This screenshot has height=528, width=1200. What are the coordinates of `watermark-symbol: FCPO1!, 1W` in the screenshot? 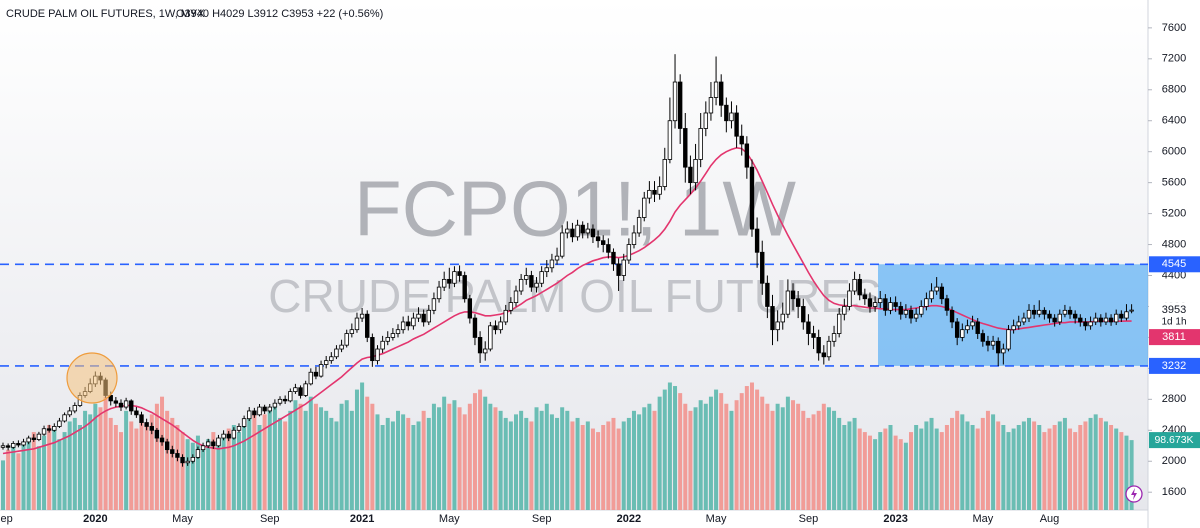 It's located at (575, 209).